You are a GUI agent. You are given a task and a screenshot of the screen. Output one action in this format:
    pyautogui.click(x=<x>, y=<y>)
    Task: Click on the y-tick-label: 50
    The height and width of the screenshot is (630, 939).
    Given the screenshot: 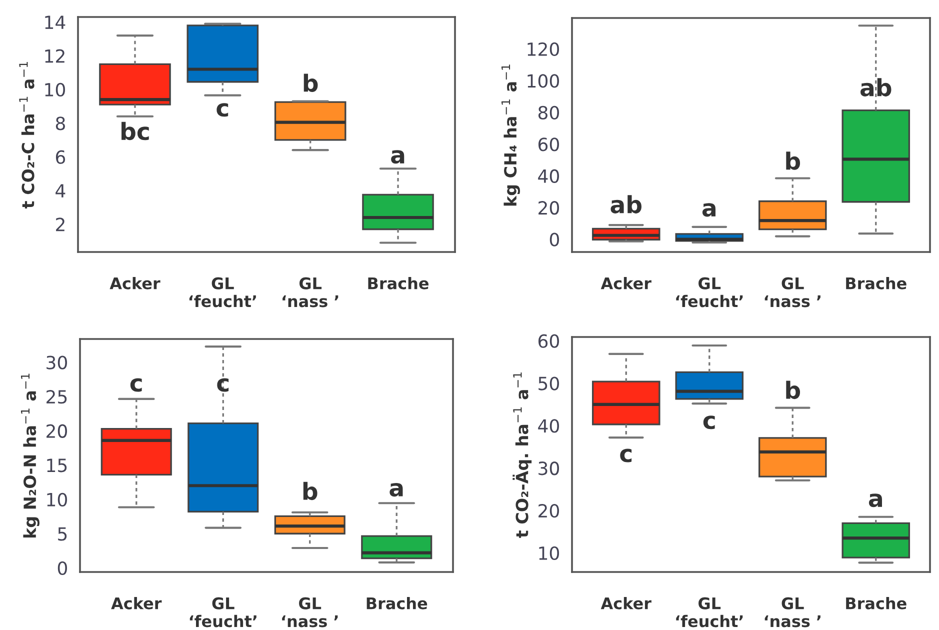 What is the action you would take?
    pyautogui.click(x=548, y=383)
    